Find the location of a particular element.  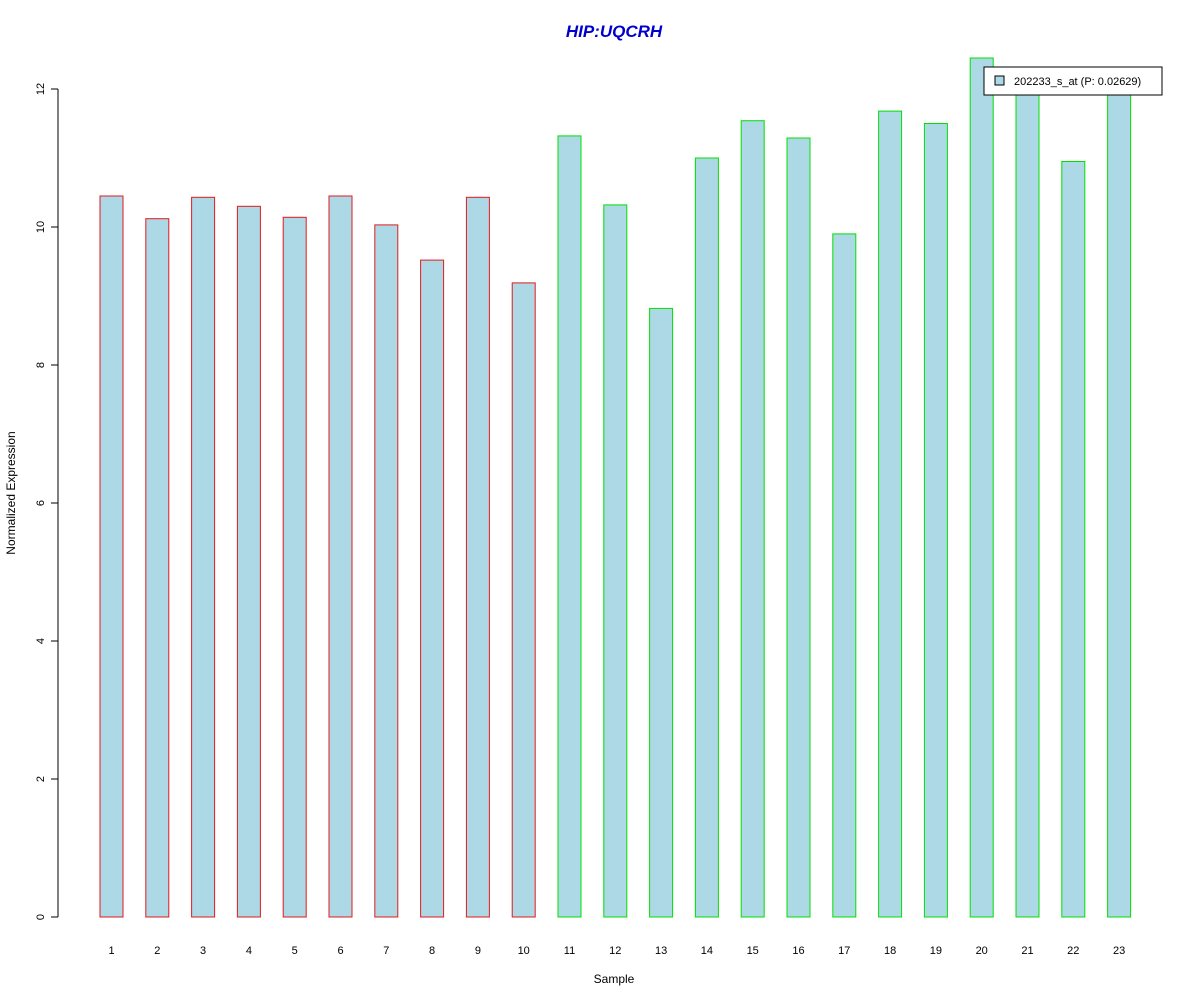

y-axis: 0 2 4 6 8 10 12 is located at coordinates (47, 501).